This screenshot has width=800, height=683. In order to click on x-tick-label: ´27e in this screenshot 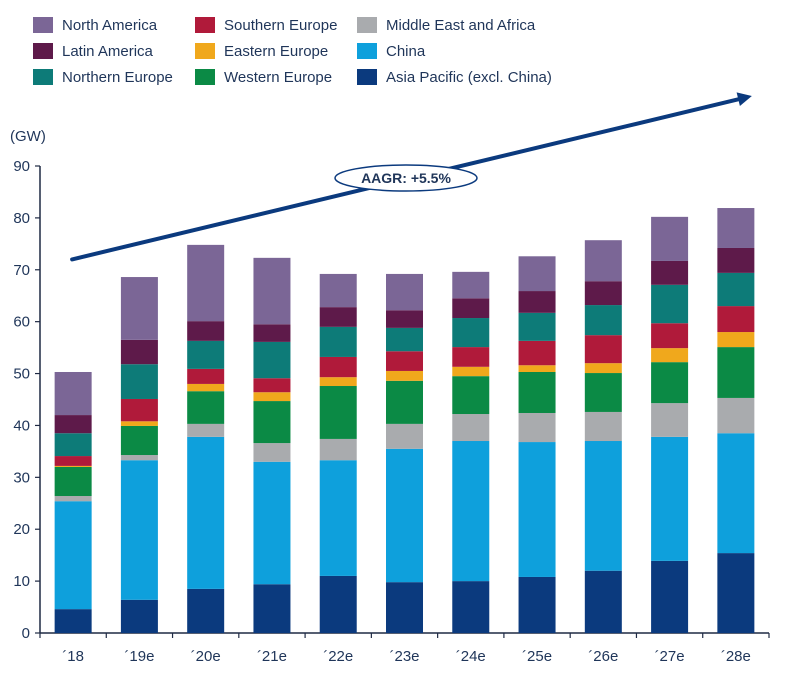, I will do `click(670, 656)`.